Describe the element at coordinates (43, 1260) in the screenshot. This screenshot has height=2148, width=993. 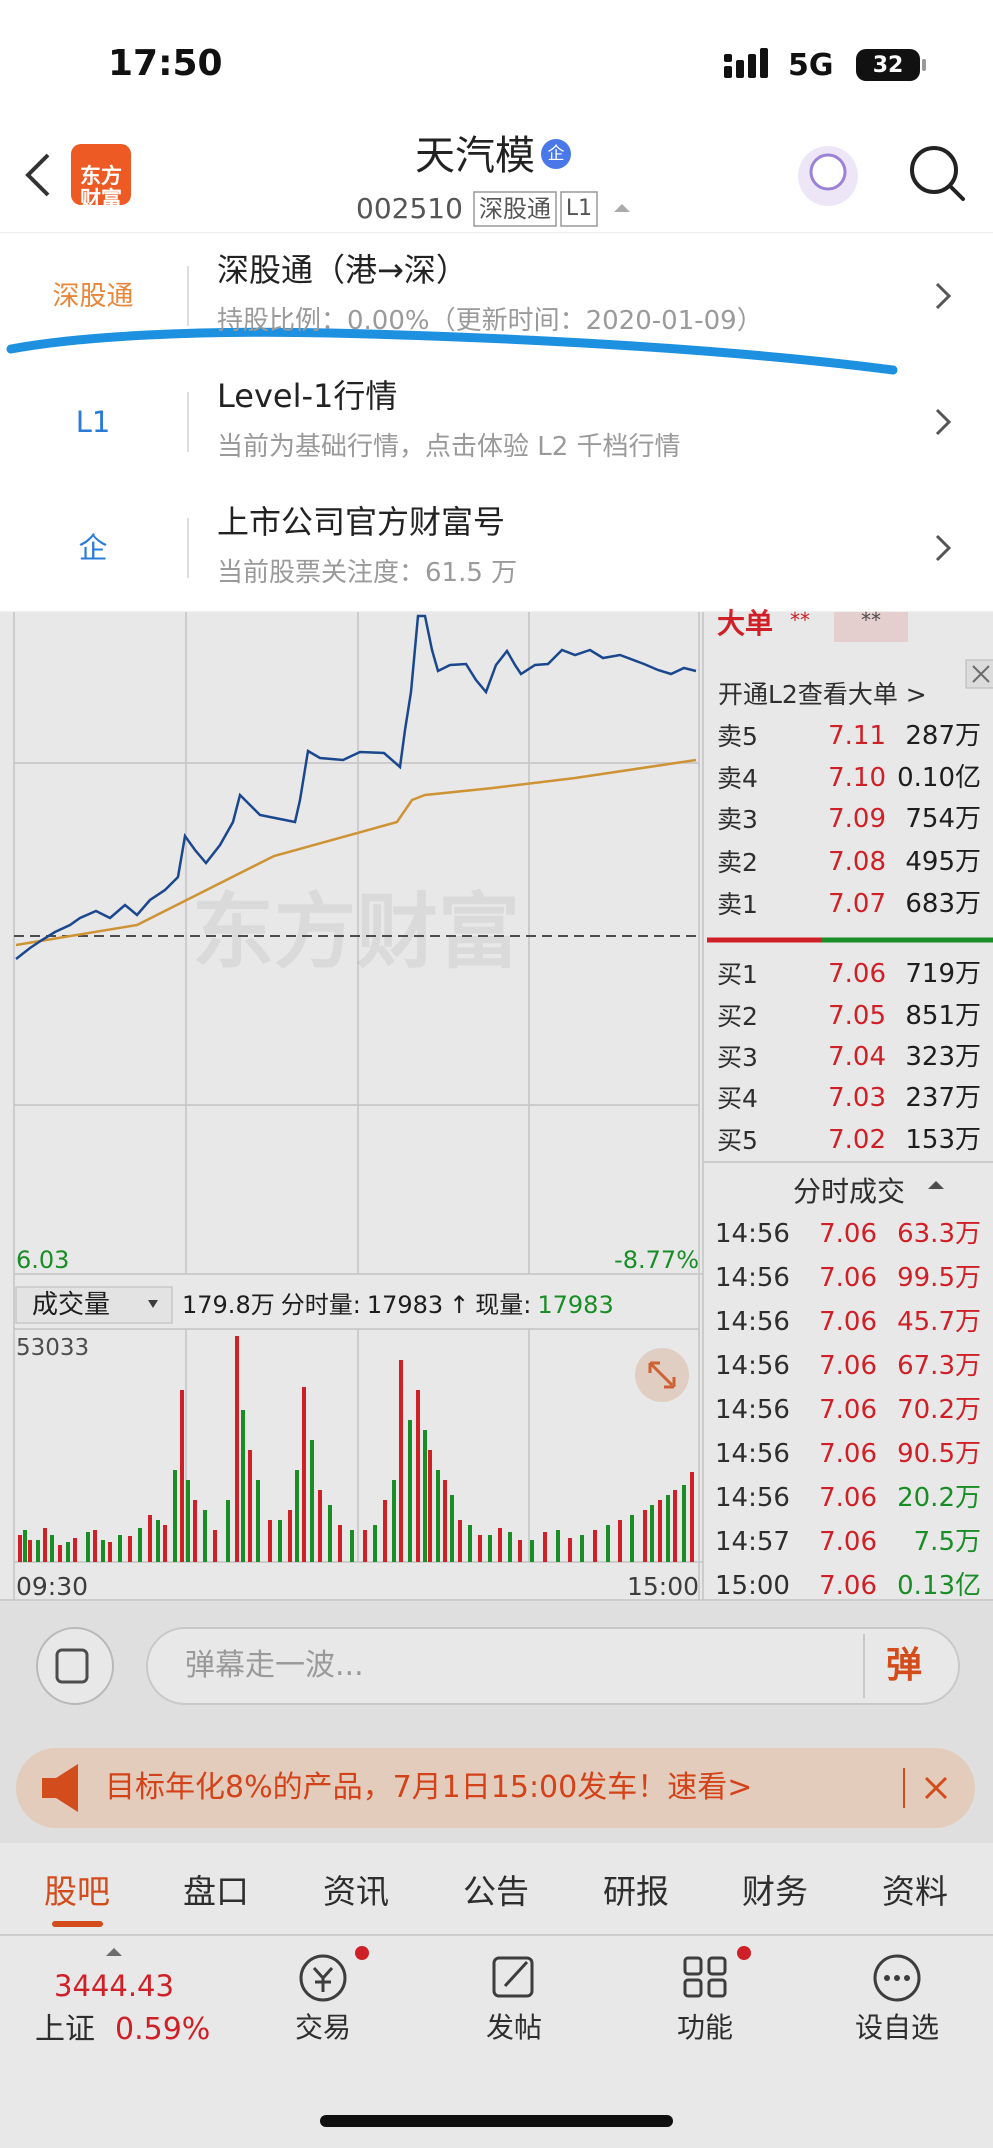
I see `price-low: 6.03` at that location.